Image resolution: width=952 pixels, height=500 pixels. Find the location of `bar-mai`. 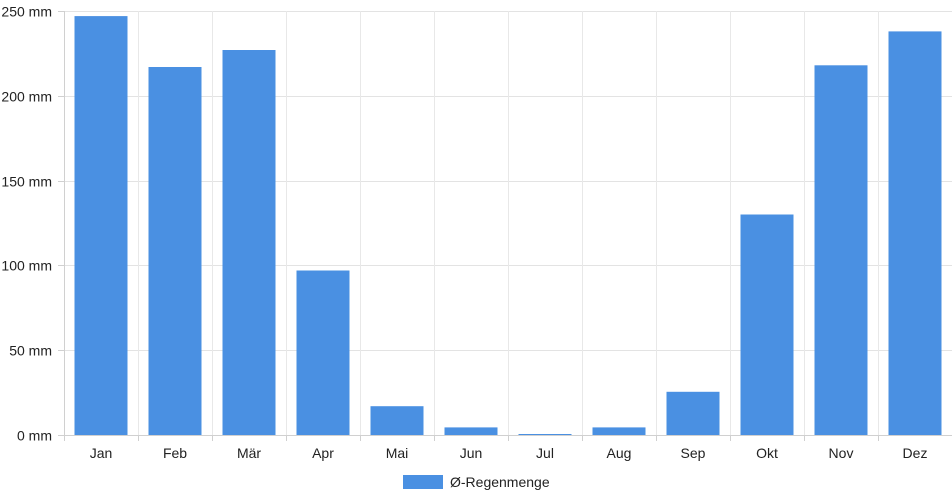

bar-mai is located at coordinates (397, 420).